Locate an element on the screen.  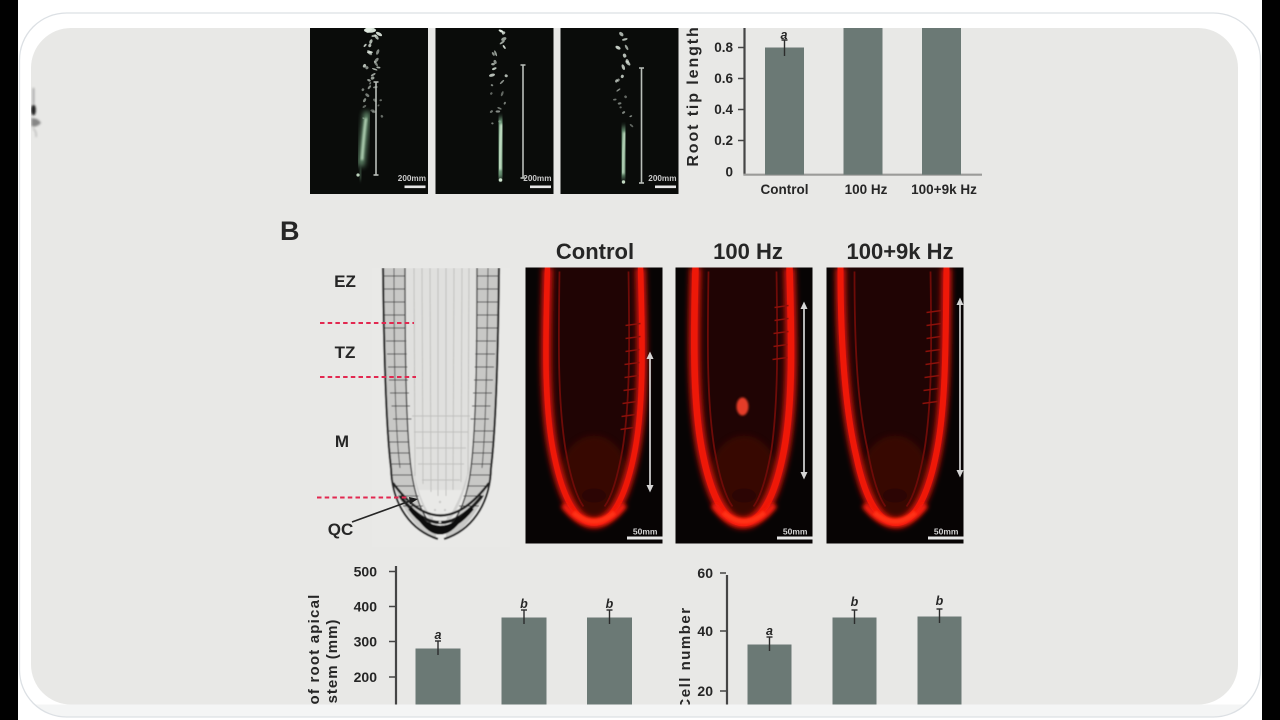
svg-text: Cell number is located at coordinates (685, 657).